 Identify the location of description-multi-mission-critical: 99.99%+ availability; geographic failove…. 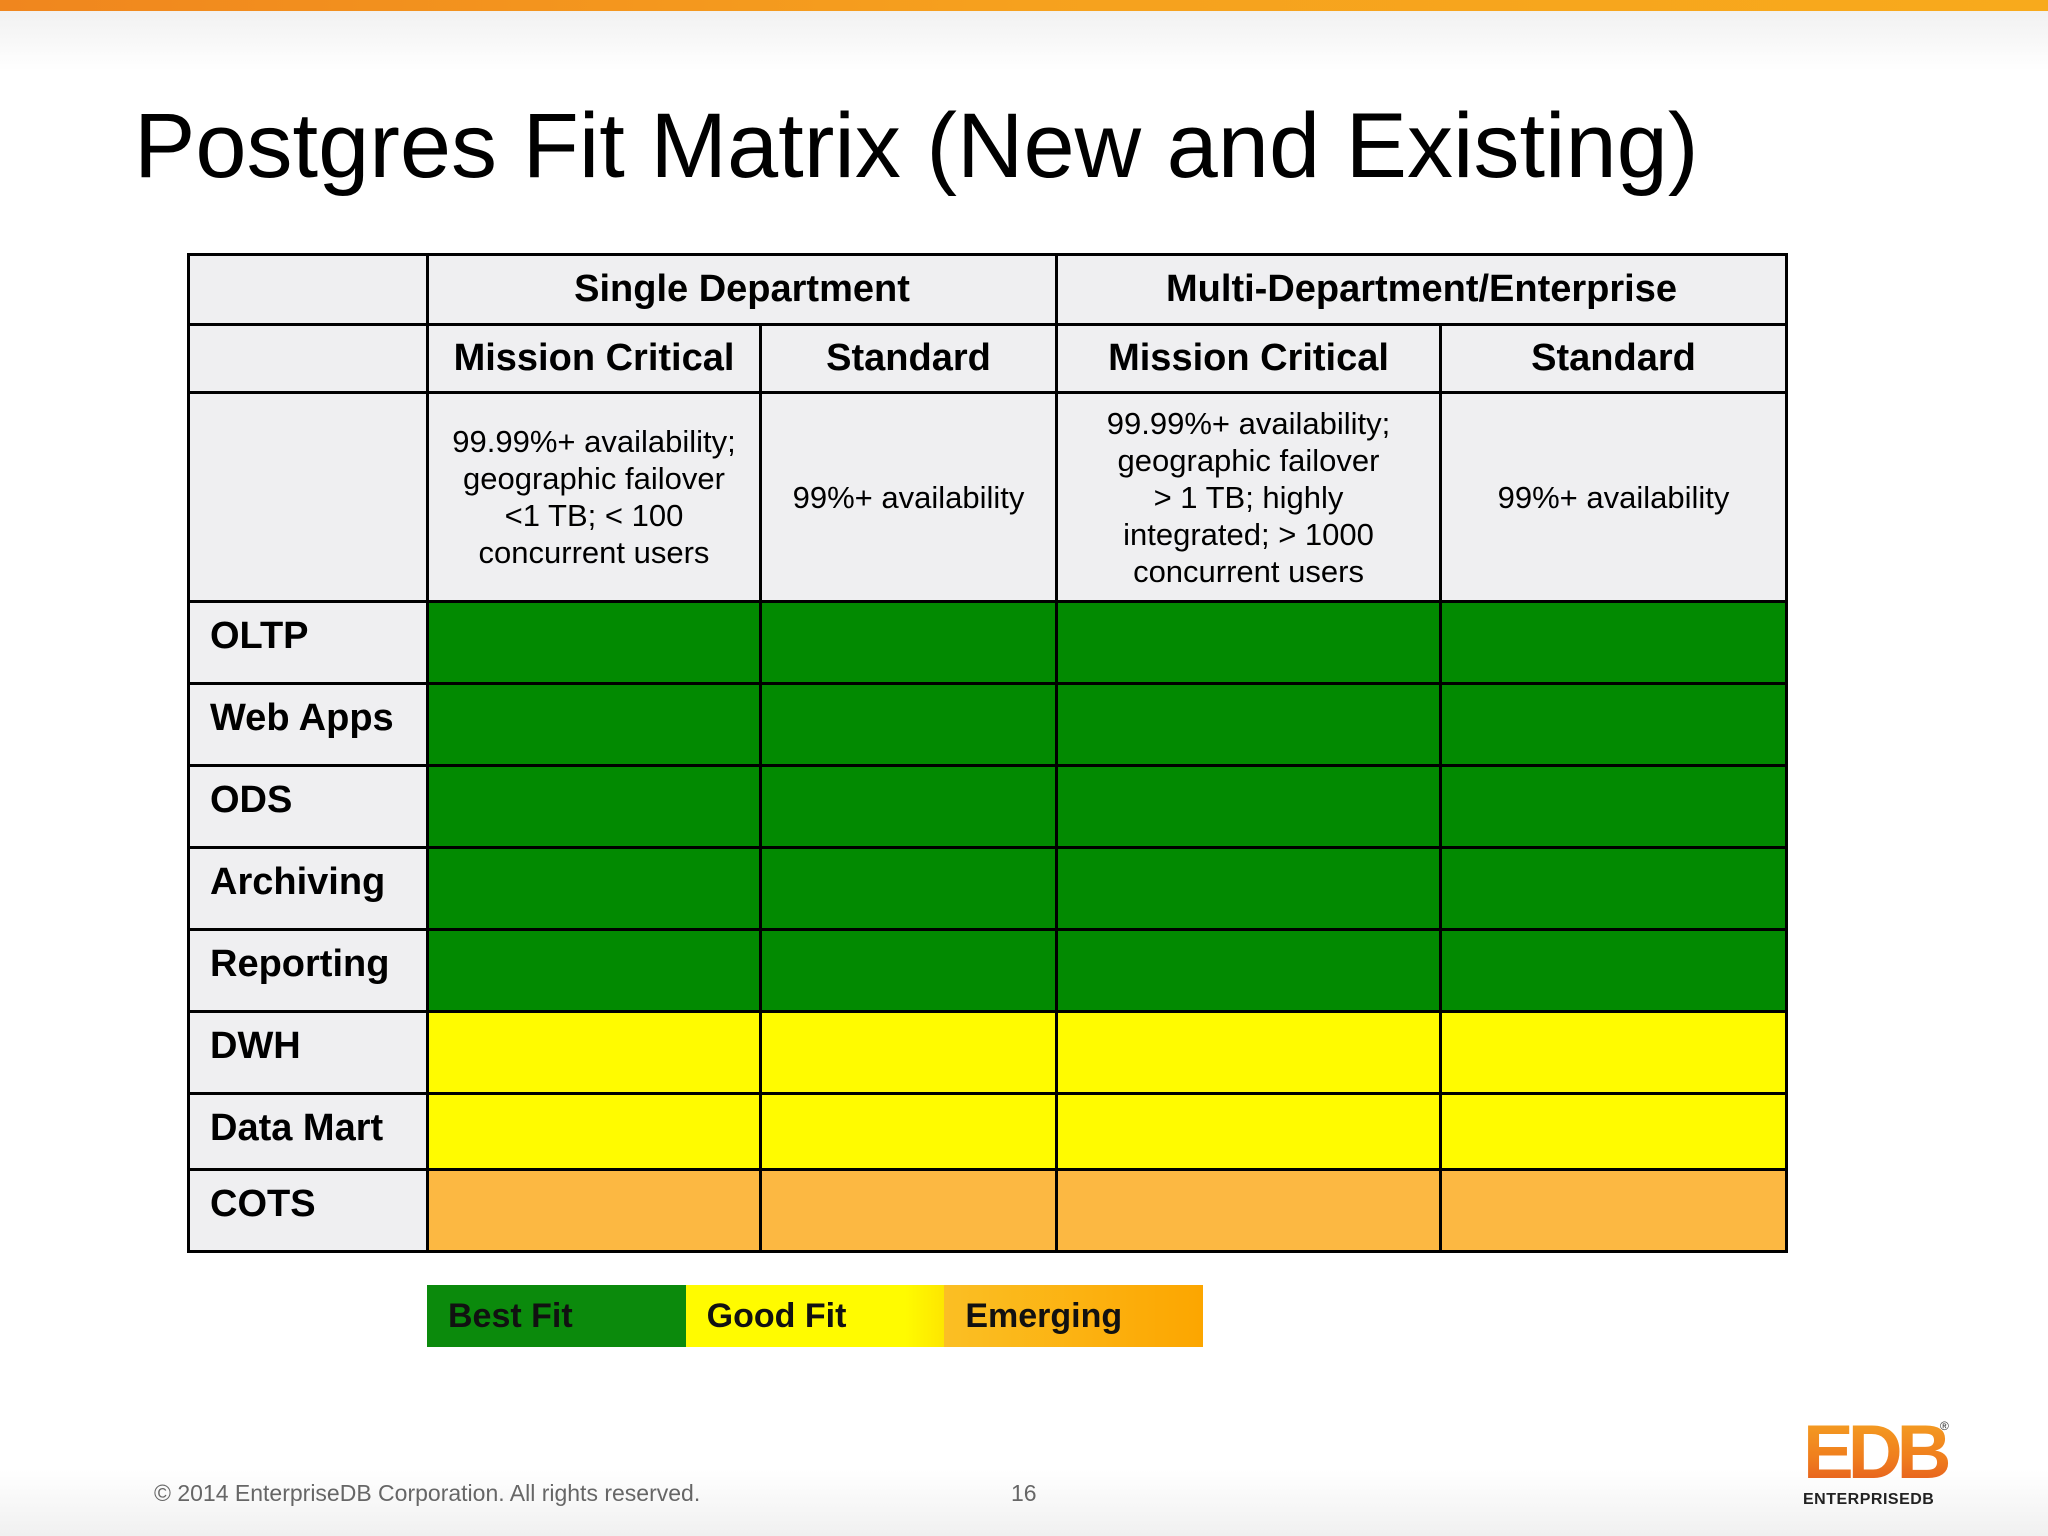
(1249, 497).